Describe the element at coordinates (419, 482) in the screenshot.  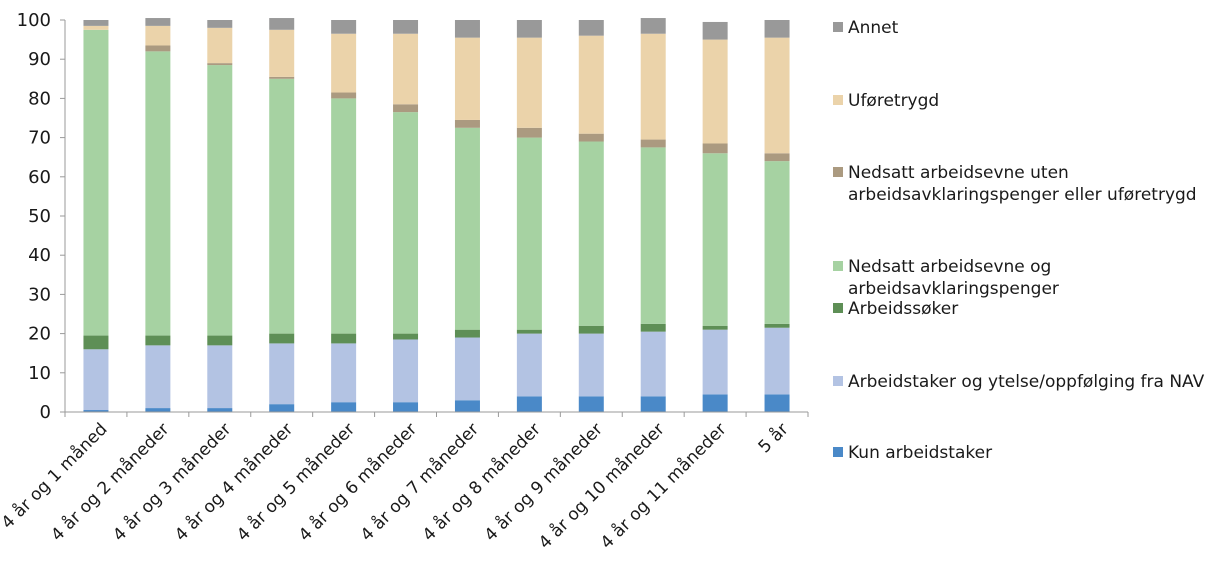
I see `x-tick-label: 4 år og 7 måneder` at that location.